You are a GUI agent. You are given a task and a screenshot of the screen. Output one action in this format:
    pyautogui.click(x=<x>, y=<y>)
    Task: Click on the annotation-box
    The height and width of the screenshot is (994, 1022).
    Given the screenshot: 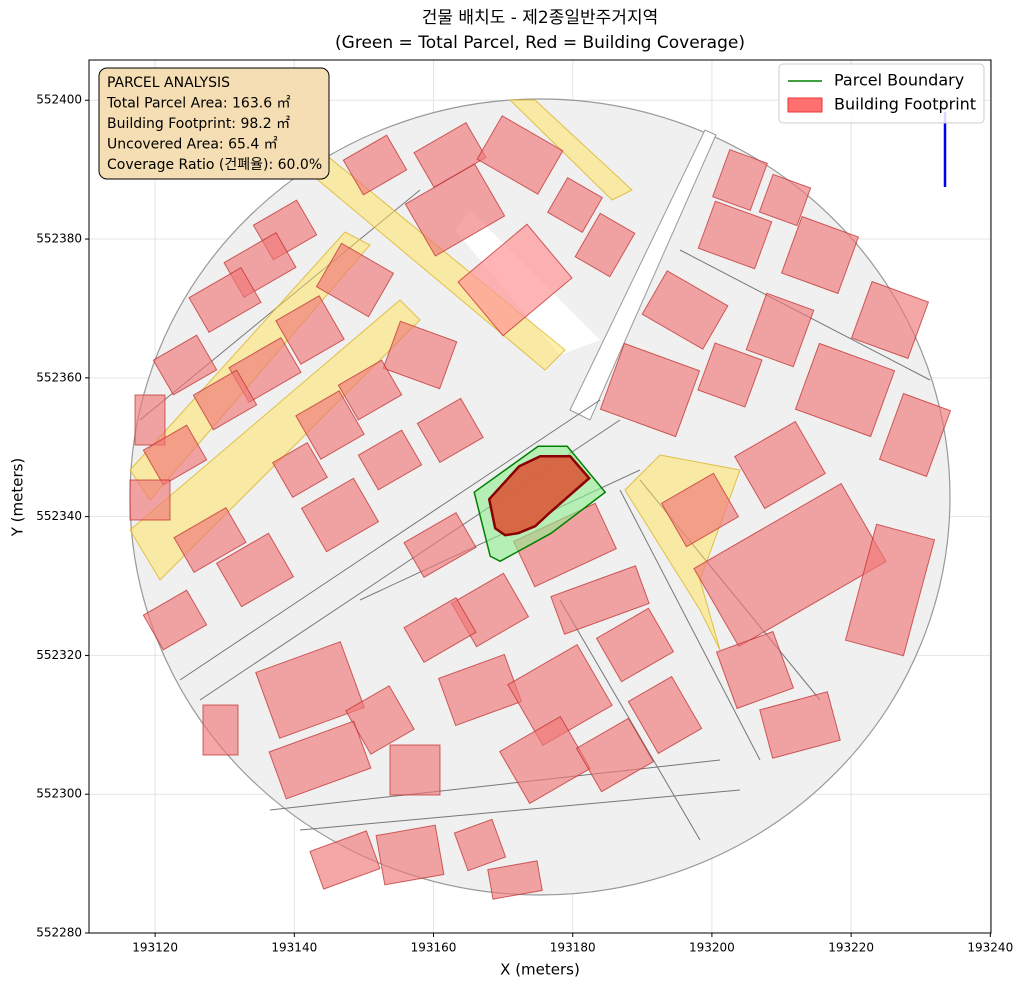 What is the action you would take?
    pyautogui.click(x=214, y=123)
    